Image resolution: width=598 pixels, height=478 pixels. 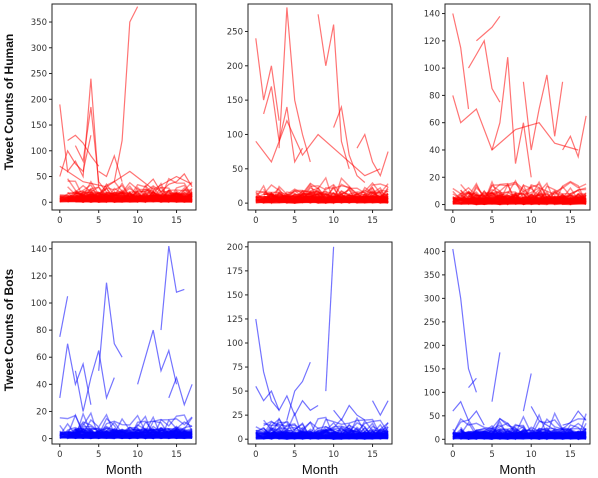 I want to click on ytick-label: 75, so click(x=237, y=368).